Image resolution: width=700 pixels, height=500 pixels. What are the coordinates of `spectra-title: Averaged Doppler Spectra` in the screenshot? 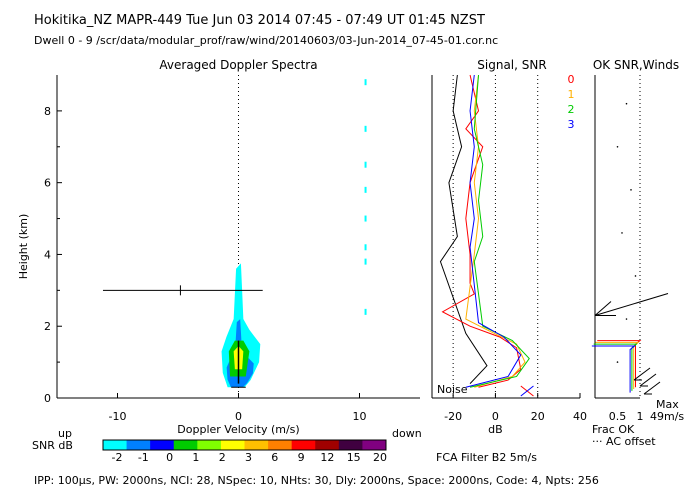 It's located at (238, 65).